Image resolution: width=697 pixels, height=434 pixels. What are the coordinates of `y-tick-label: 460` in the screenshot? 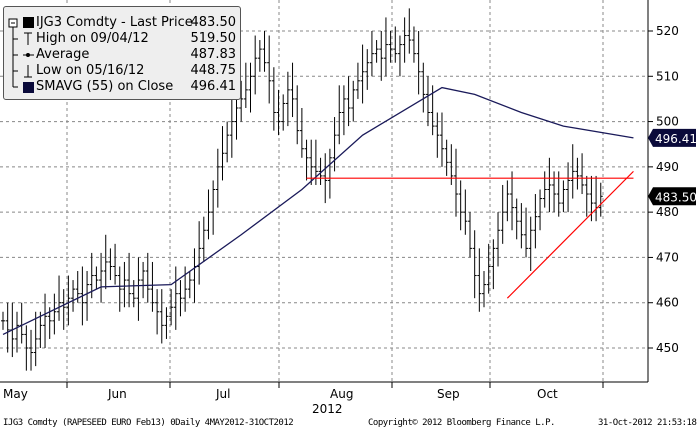 It's located at (667, 303).